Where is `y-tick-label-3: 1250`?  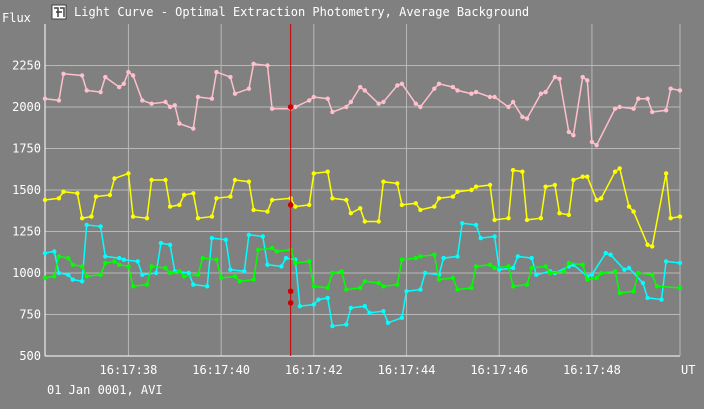
y-tick-label-3: 1250 is located at coordinates (26, 232).